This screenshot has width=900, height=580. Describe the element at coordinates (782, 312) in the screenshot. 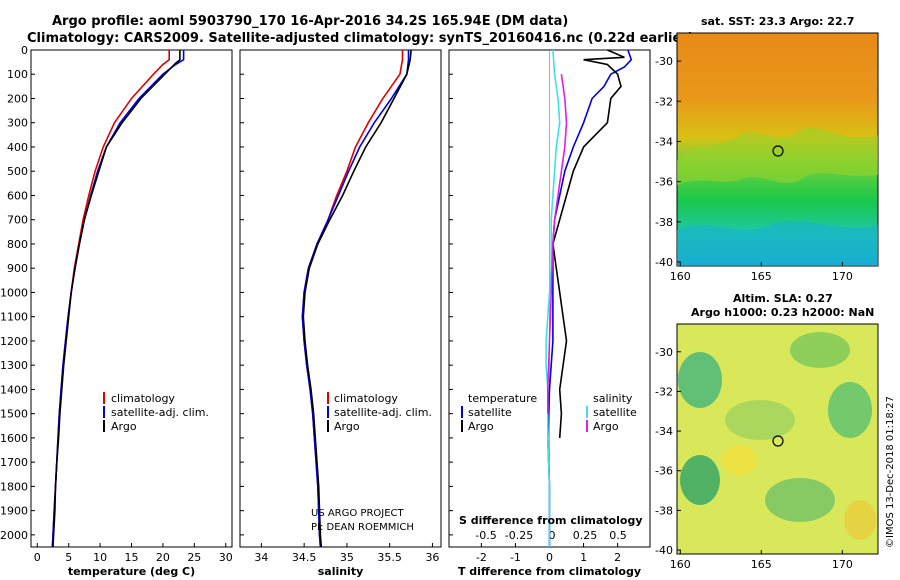

I see `sla-map-title-2: Argo h1000: 0.23 h2000: NaN` at that location.